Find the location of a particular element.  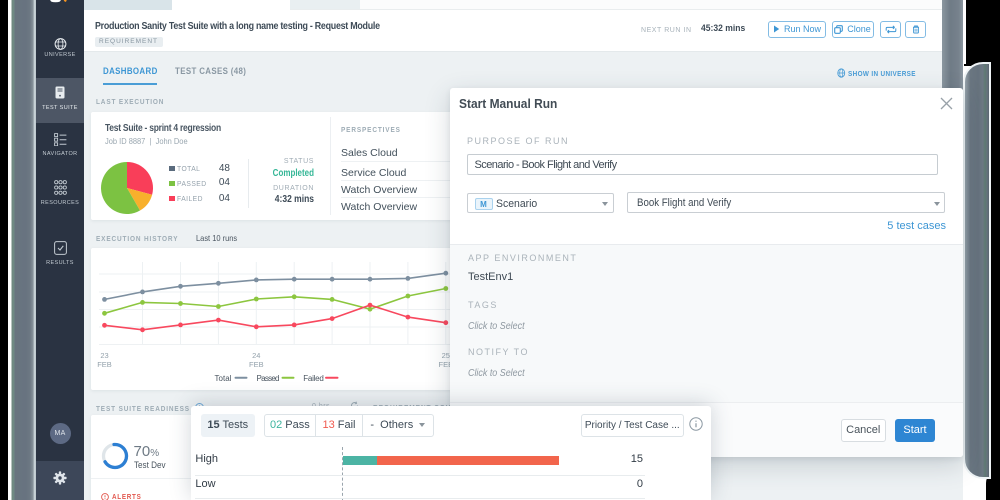

svg-text: Failed is located at coordinates (313, 378).